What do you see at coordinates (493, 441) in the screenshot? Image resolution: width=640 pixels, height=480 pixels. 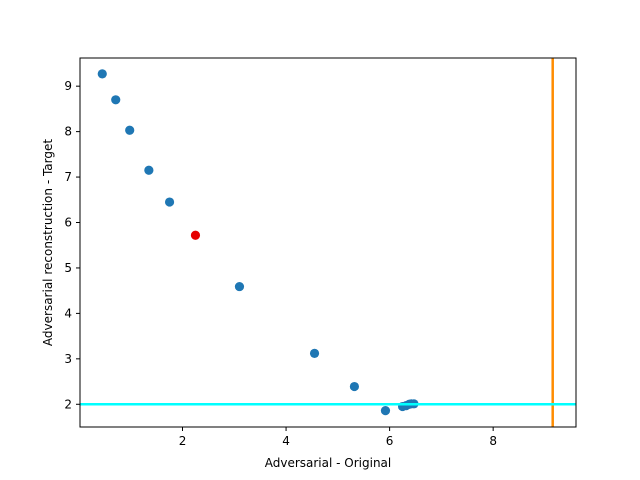 I see `x-tick-label: 8` at bounding box center [493, 441].